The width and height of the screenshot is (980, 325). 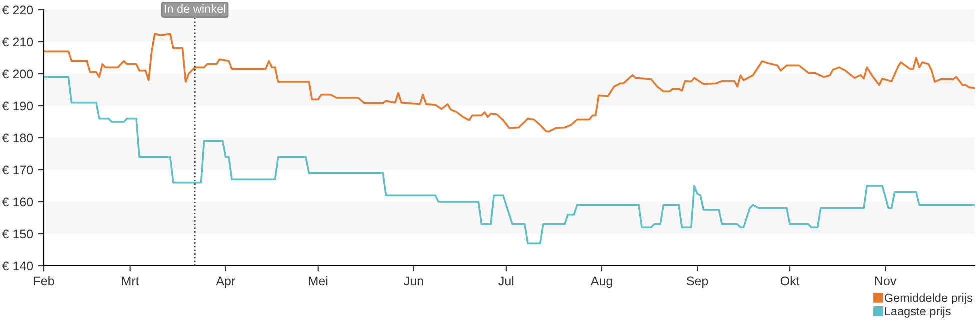 I want to click on y-tick-label: € 200, so click(x=18, y=74).